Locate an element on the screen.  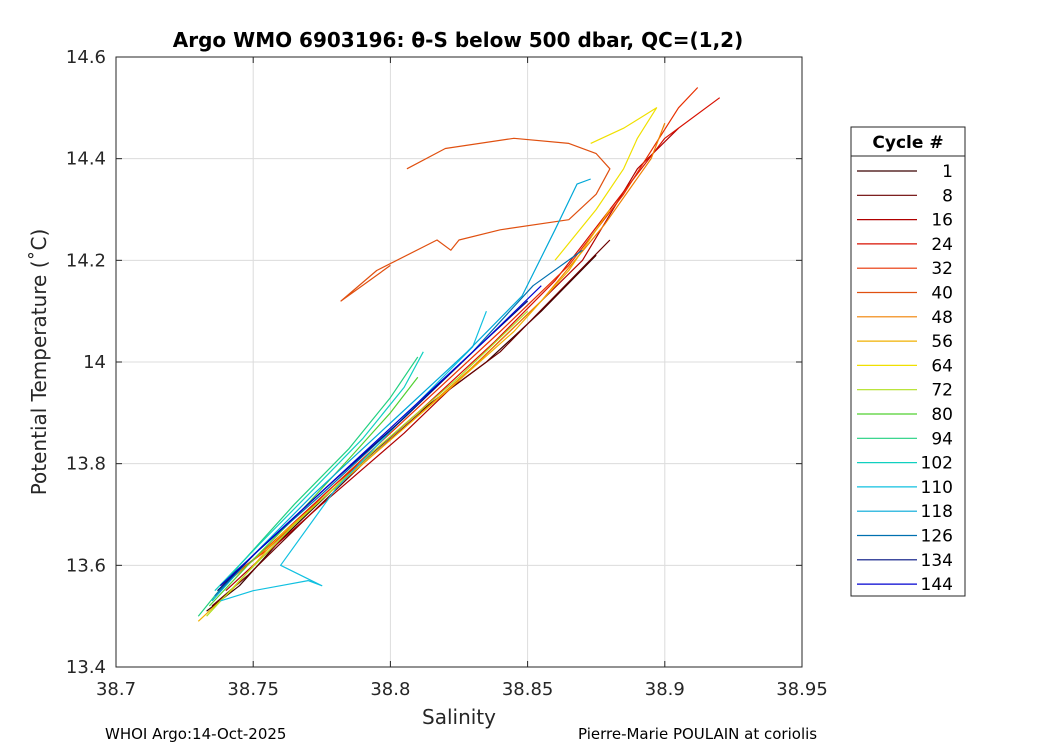
legend-label-cycle-126: 126 is located at coordinates (937, 537).